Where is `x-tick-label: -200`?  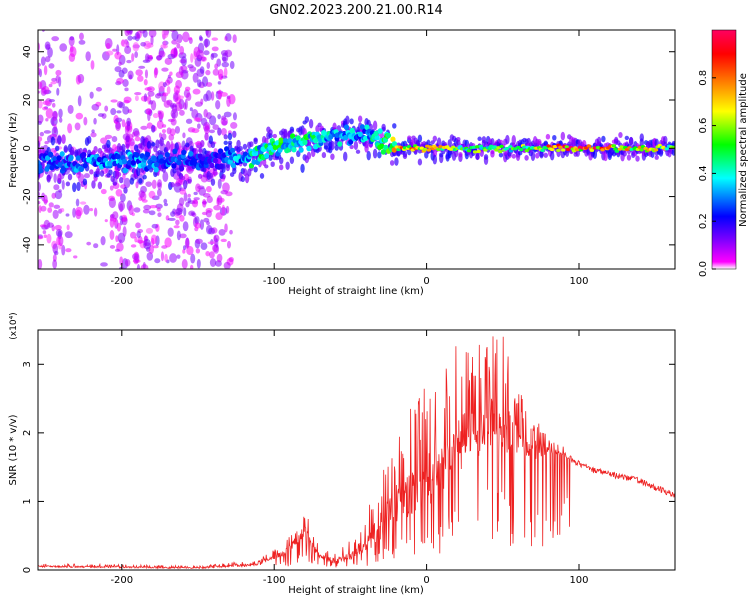 x-tick-label: -200 is located at coordinates (121, 281).